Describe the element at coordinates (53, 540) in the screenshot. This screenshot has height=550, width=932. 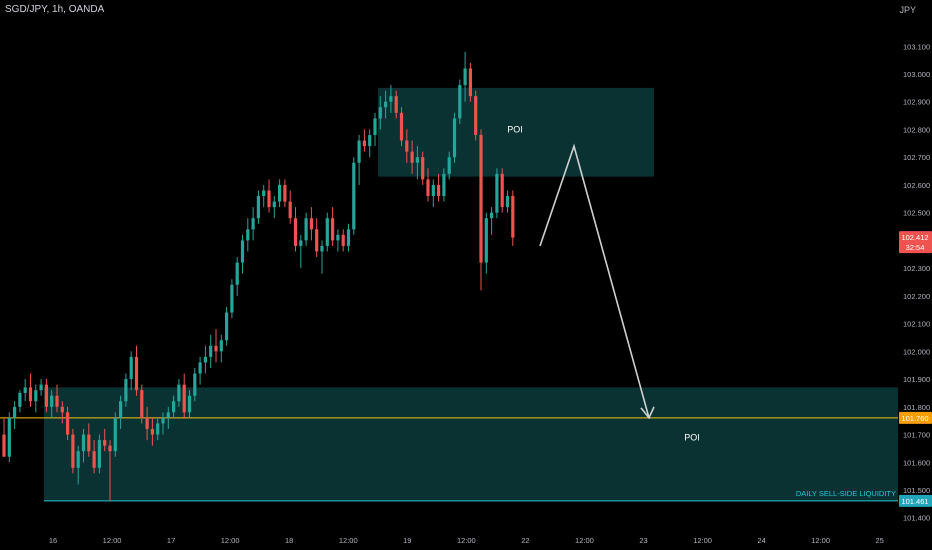
I see `time-tick-label: 16` at that location.